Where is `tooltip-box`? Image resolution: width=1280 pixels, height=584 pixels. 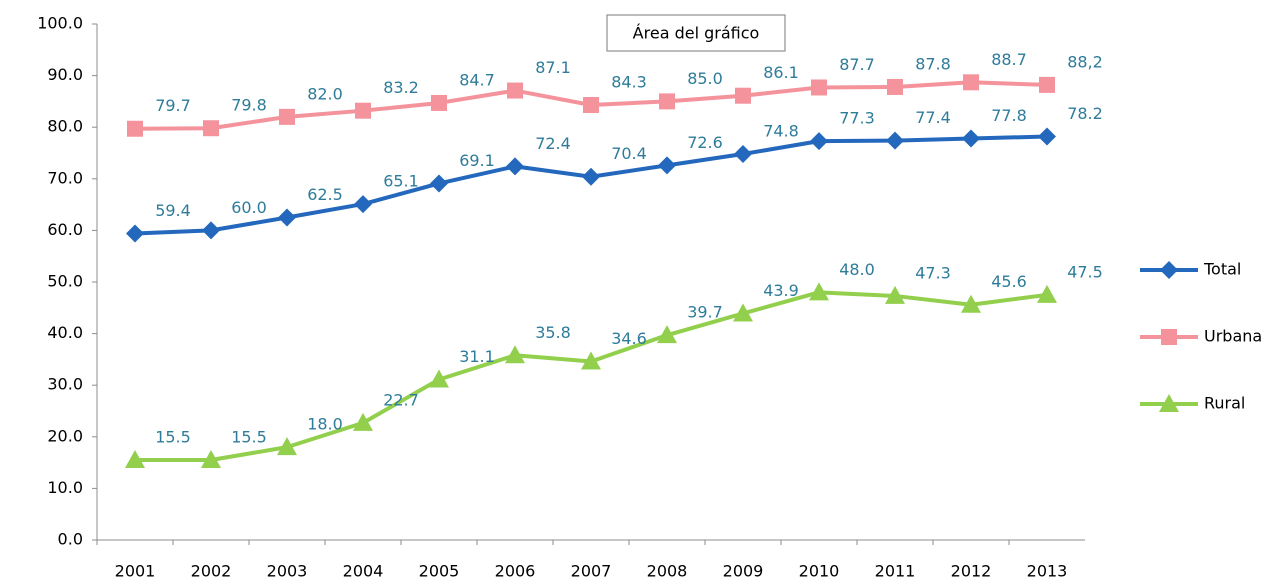 tooltip-box is located at coordinates (696, 33).